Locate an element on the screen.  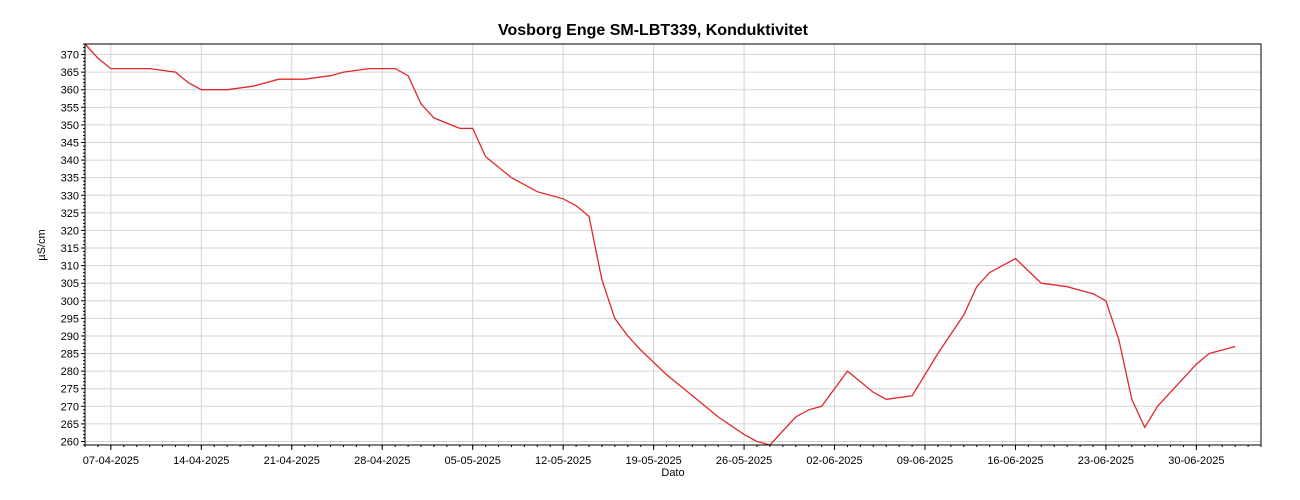
y-tick-label: 305 is located at coordinates (70, 284).